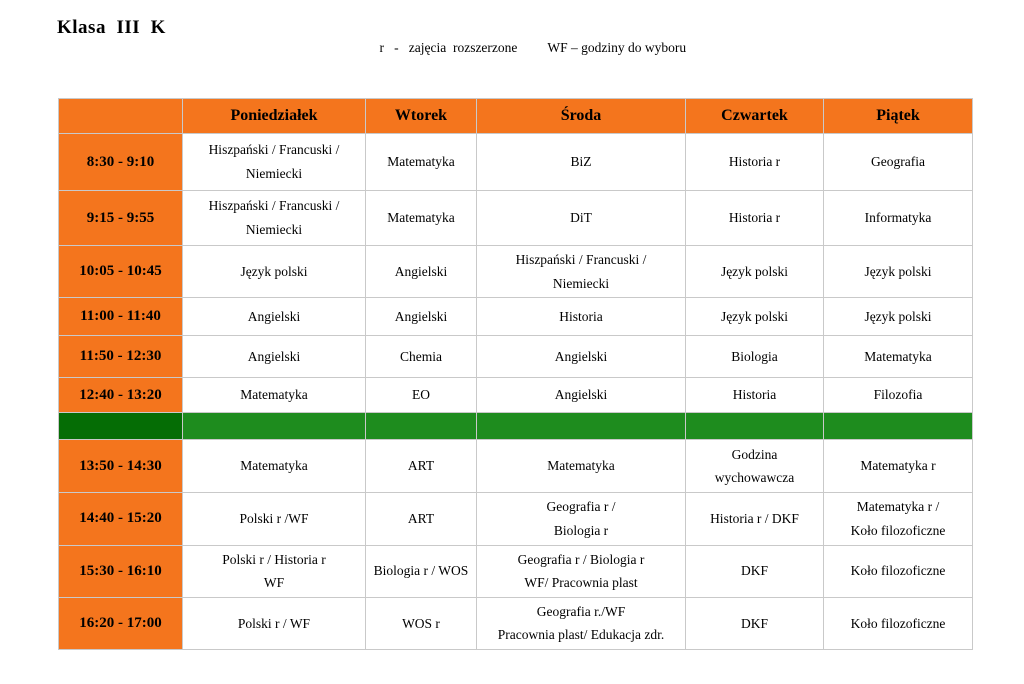 The image size is (1024, 684). I want to click on separator-row, so click(515, 426).